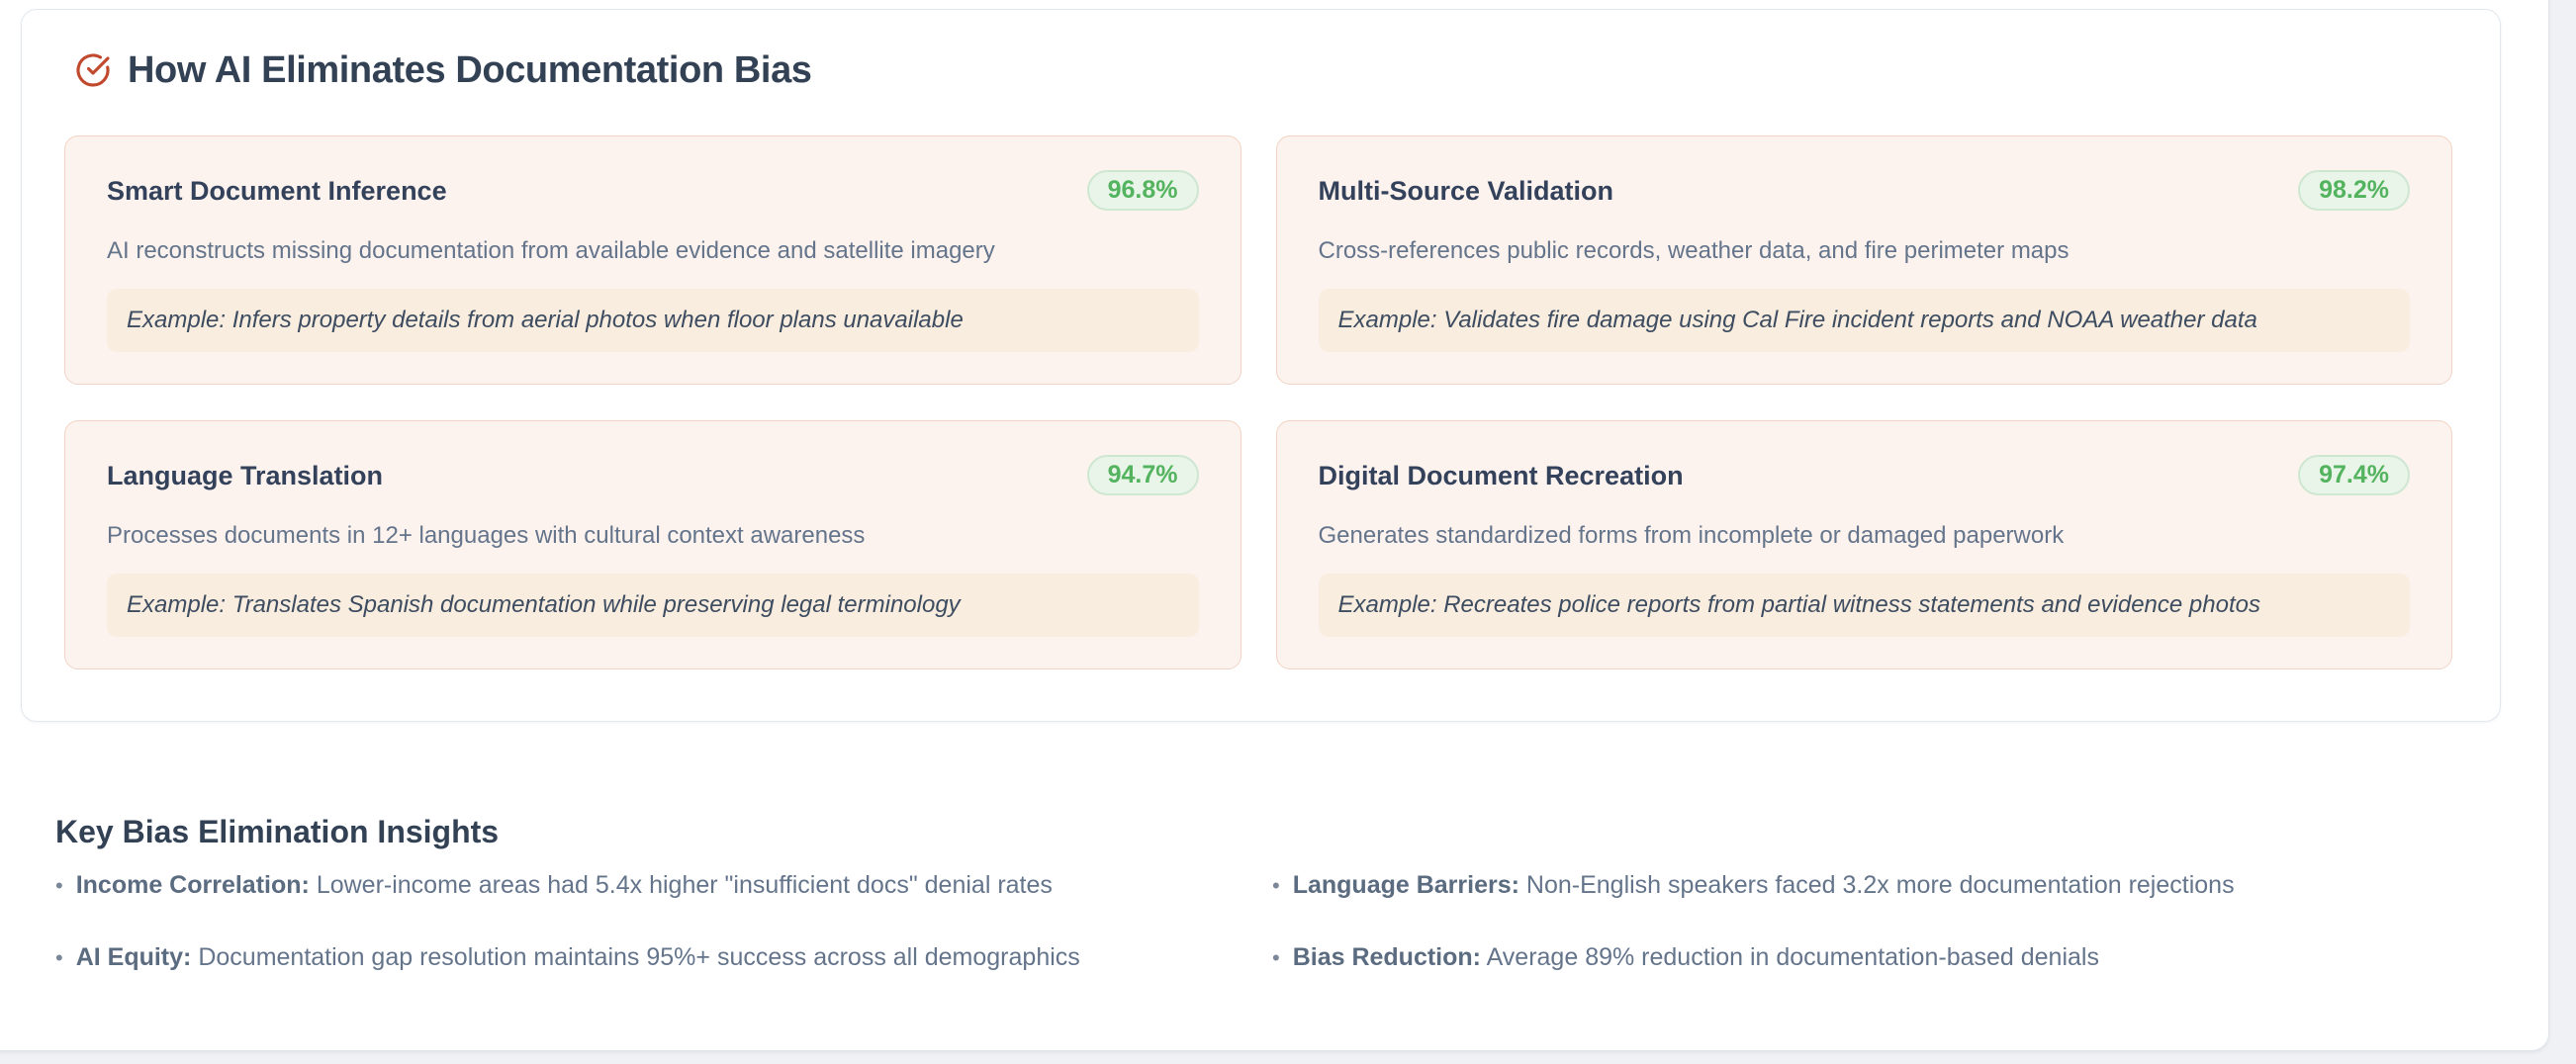  I want to click on success-rate-badge: 97.4%, so click(2354, 475).